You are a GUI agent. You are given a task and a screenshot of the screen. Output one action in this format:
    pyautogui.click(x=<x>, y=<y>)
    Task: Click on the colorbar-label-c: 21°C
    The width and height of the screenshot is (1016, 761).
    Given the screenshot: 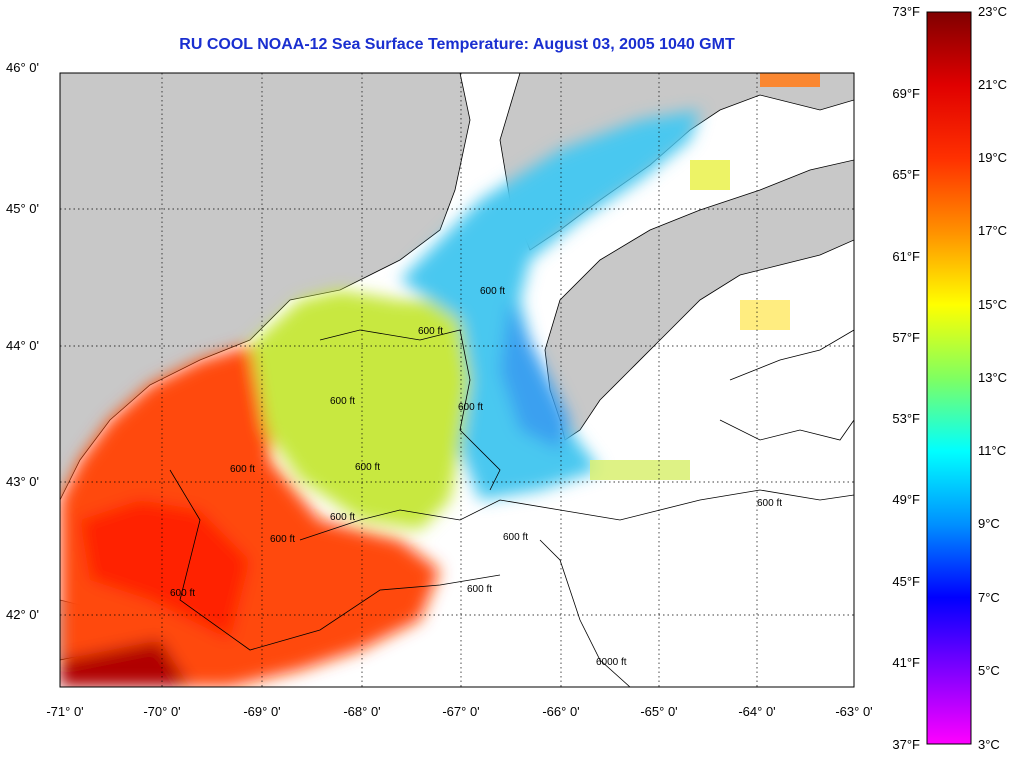 What is the action you would take?
    pyautogui.click(x=993, y=84)
    